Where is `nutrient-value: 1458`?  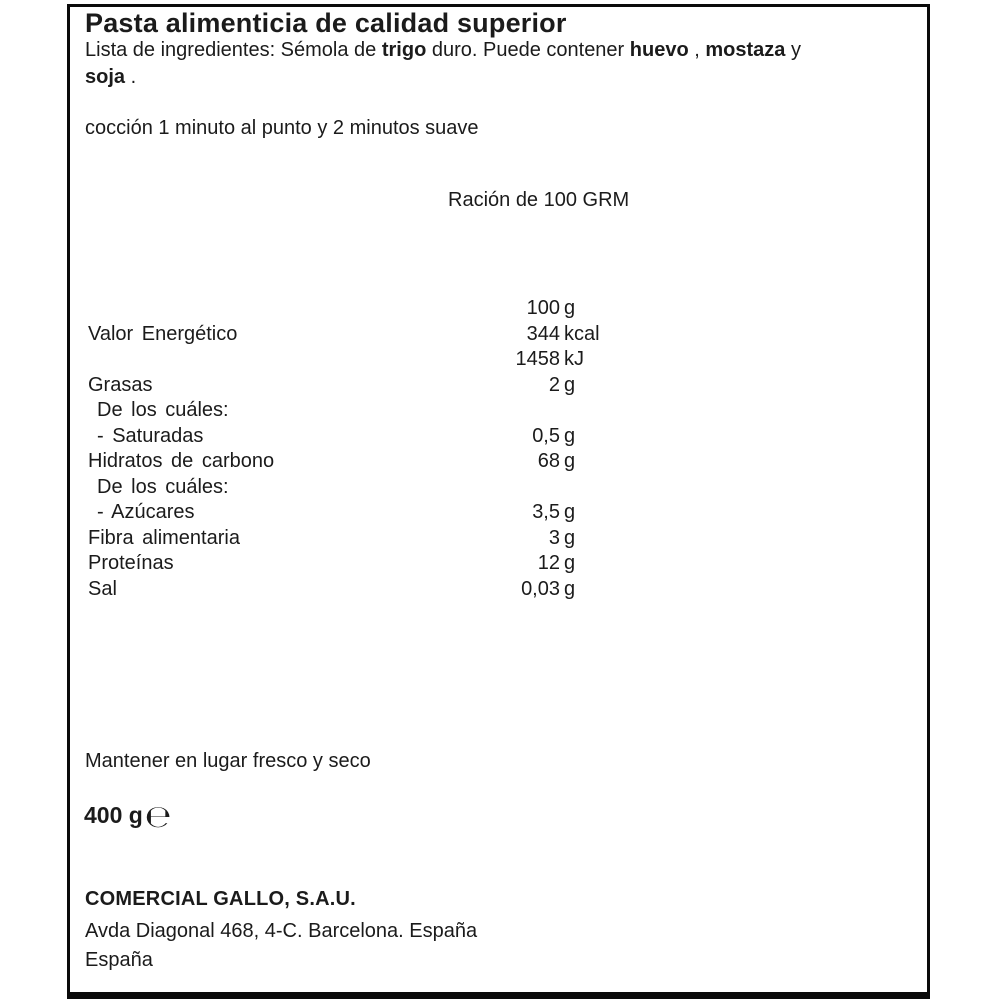 nutrient-value: 1458 is located at coordinates (538, 359).